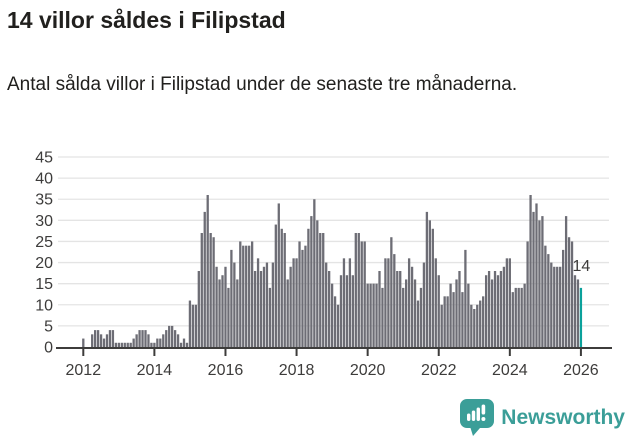 This screenshot has height=439, width=631. What do you see at coordinates (542, 417) in the screenshot?
I see `newsworthy-logo: Newsworthy` at bounding box center [542, 417].